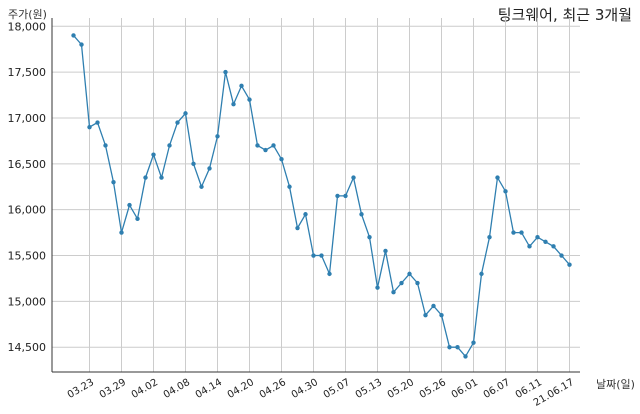  I want to click on x-tick-label: 06.07, so click(497, 389).